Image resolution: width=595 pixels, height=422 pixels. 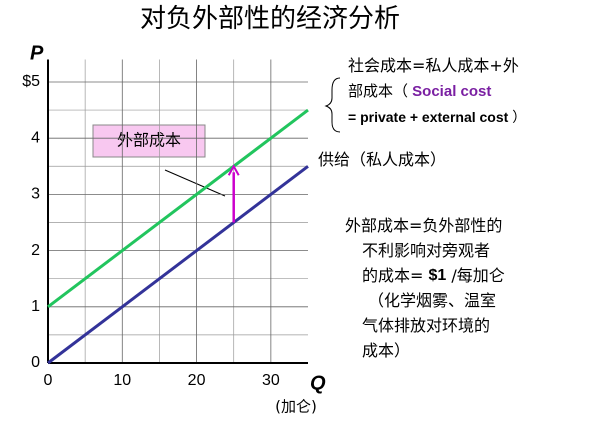 I want to click on callout-pointer, so click(x=195, y=183).